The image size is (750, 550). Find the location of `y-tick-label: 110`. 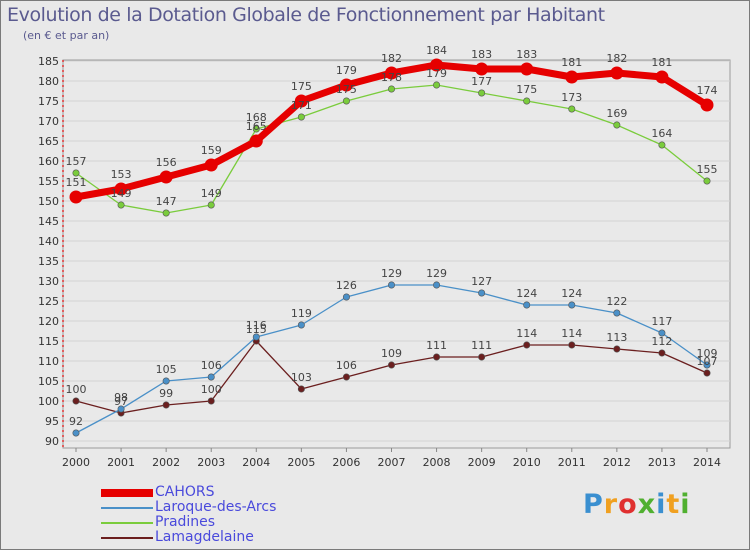

y-tick-label: 110 is located at coordinates (48, 361).